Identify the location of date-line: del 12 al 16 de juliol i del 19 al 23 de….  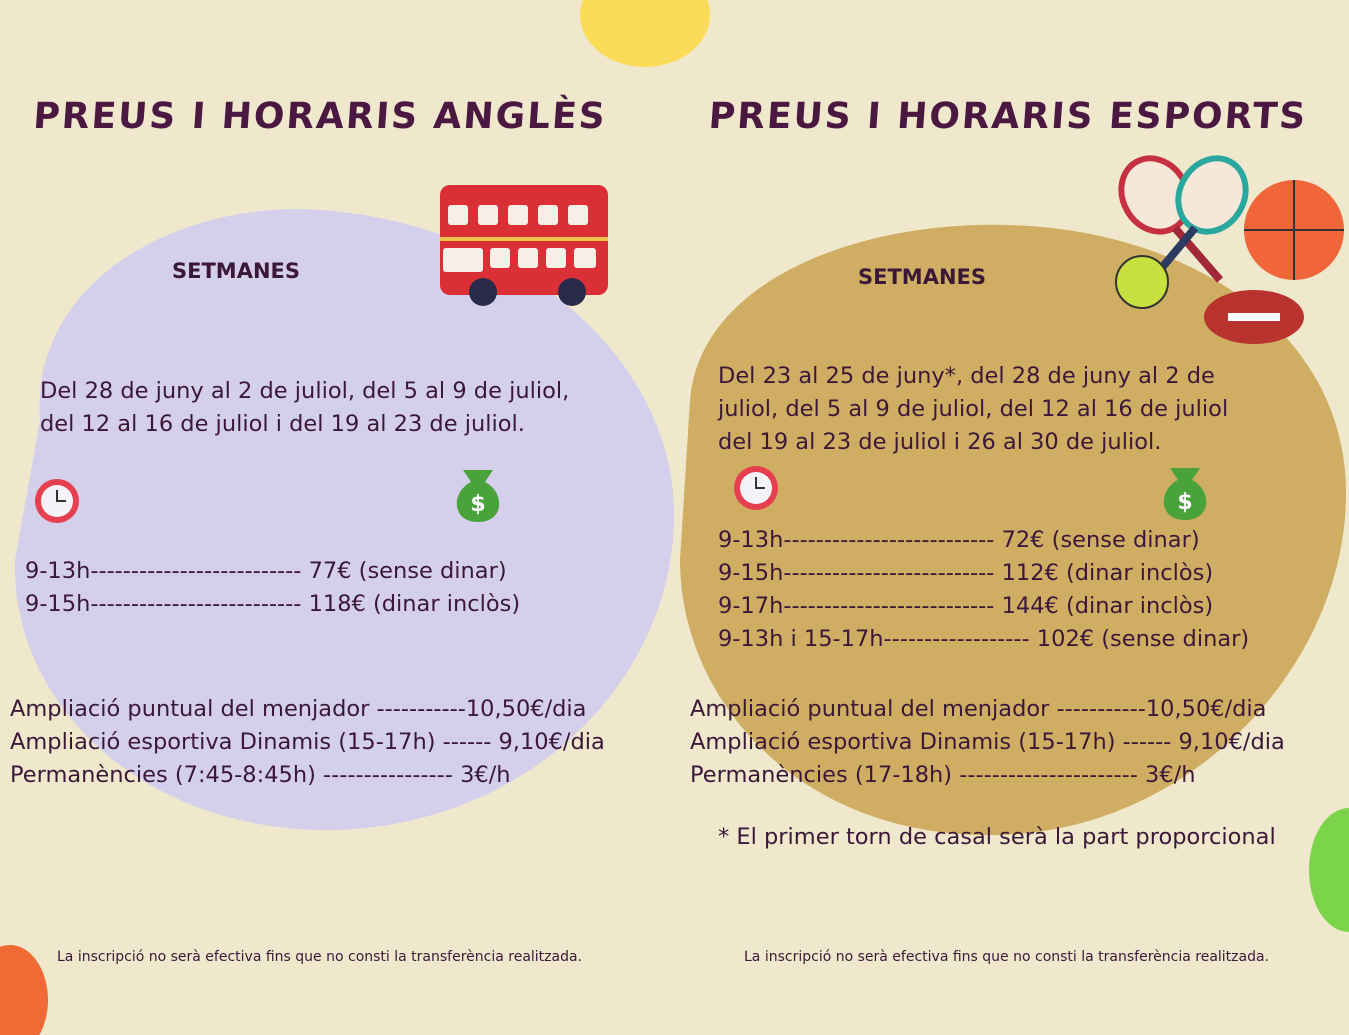
(282, 424).